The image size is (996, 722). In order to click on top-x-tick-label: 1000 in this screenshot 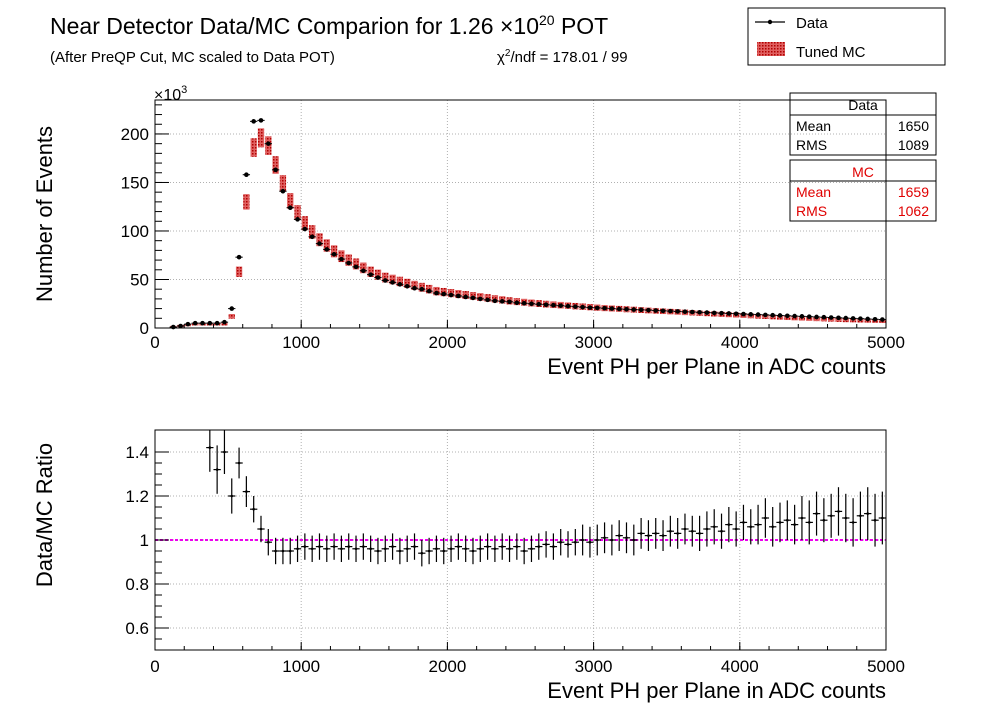, I will do `click(301, 342)`.